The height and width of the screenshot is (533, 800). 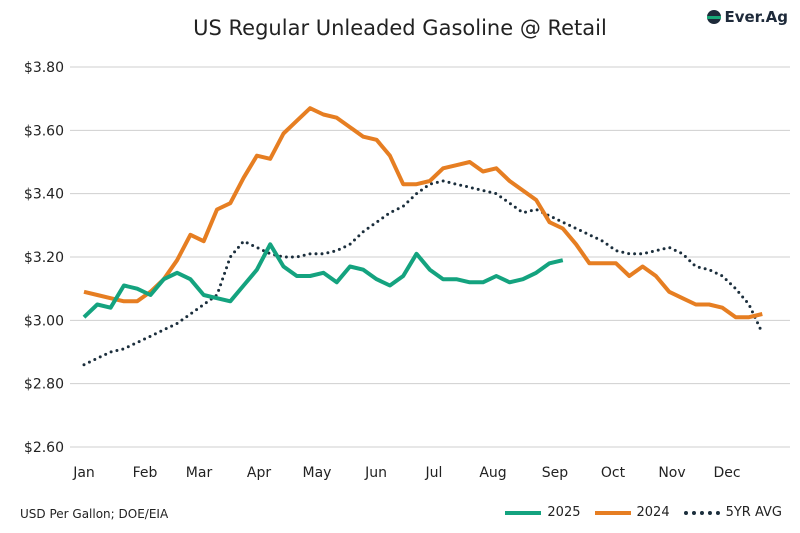 What do you see at coordinates (756, 17) in the screenshot?
I see `logo-text: Ever.Ag` at bounding box center [756, 17].